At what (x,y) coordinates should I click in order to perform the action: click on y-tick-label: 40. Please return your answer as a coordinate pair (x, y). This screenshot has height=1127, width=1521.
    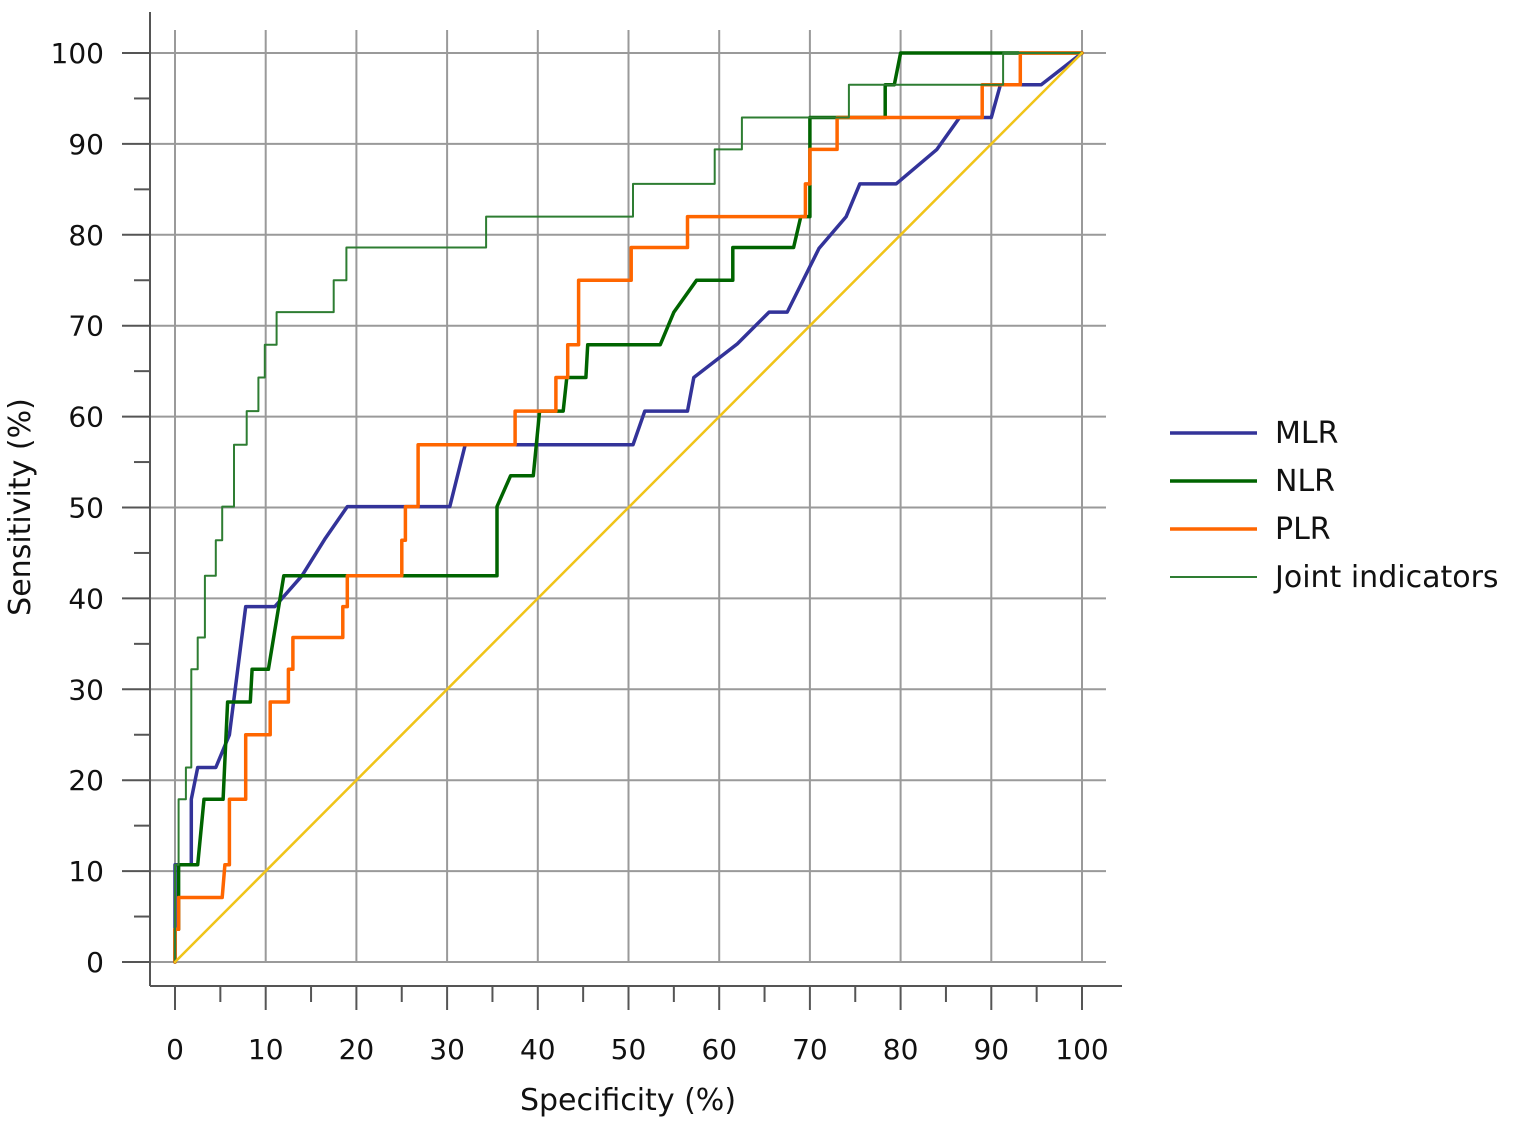
    Looking at the image, I should click on (86, 598).